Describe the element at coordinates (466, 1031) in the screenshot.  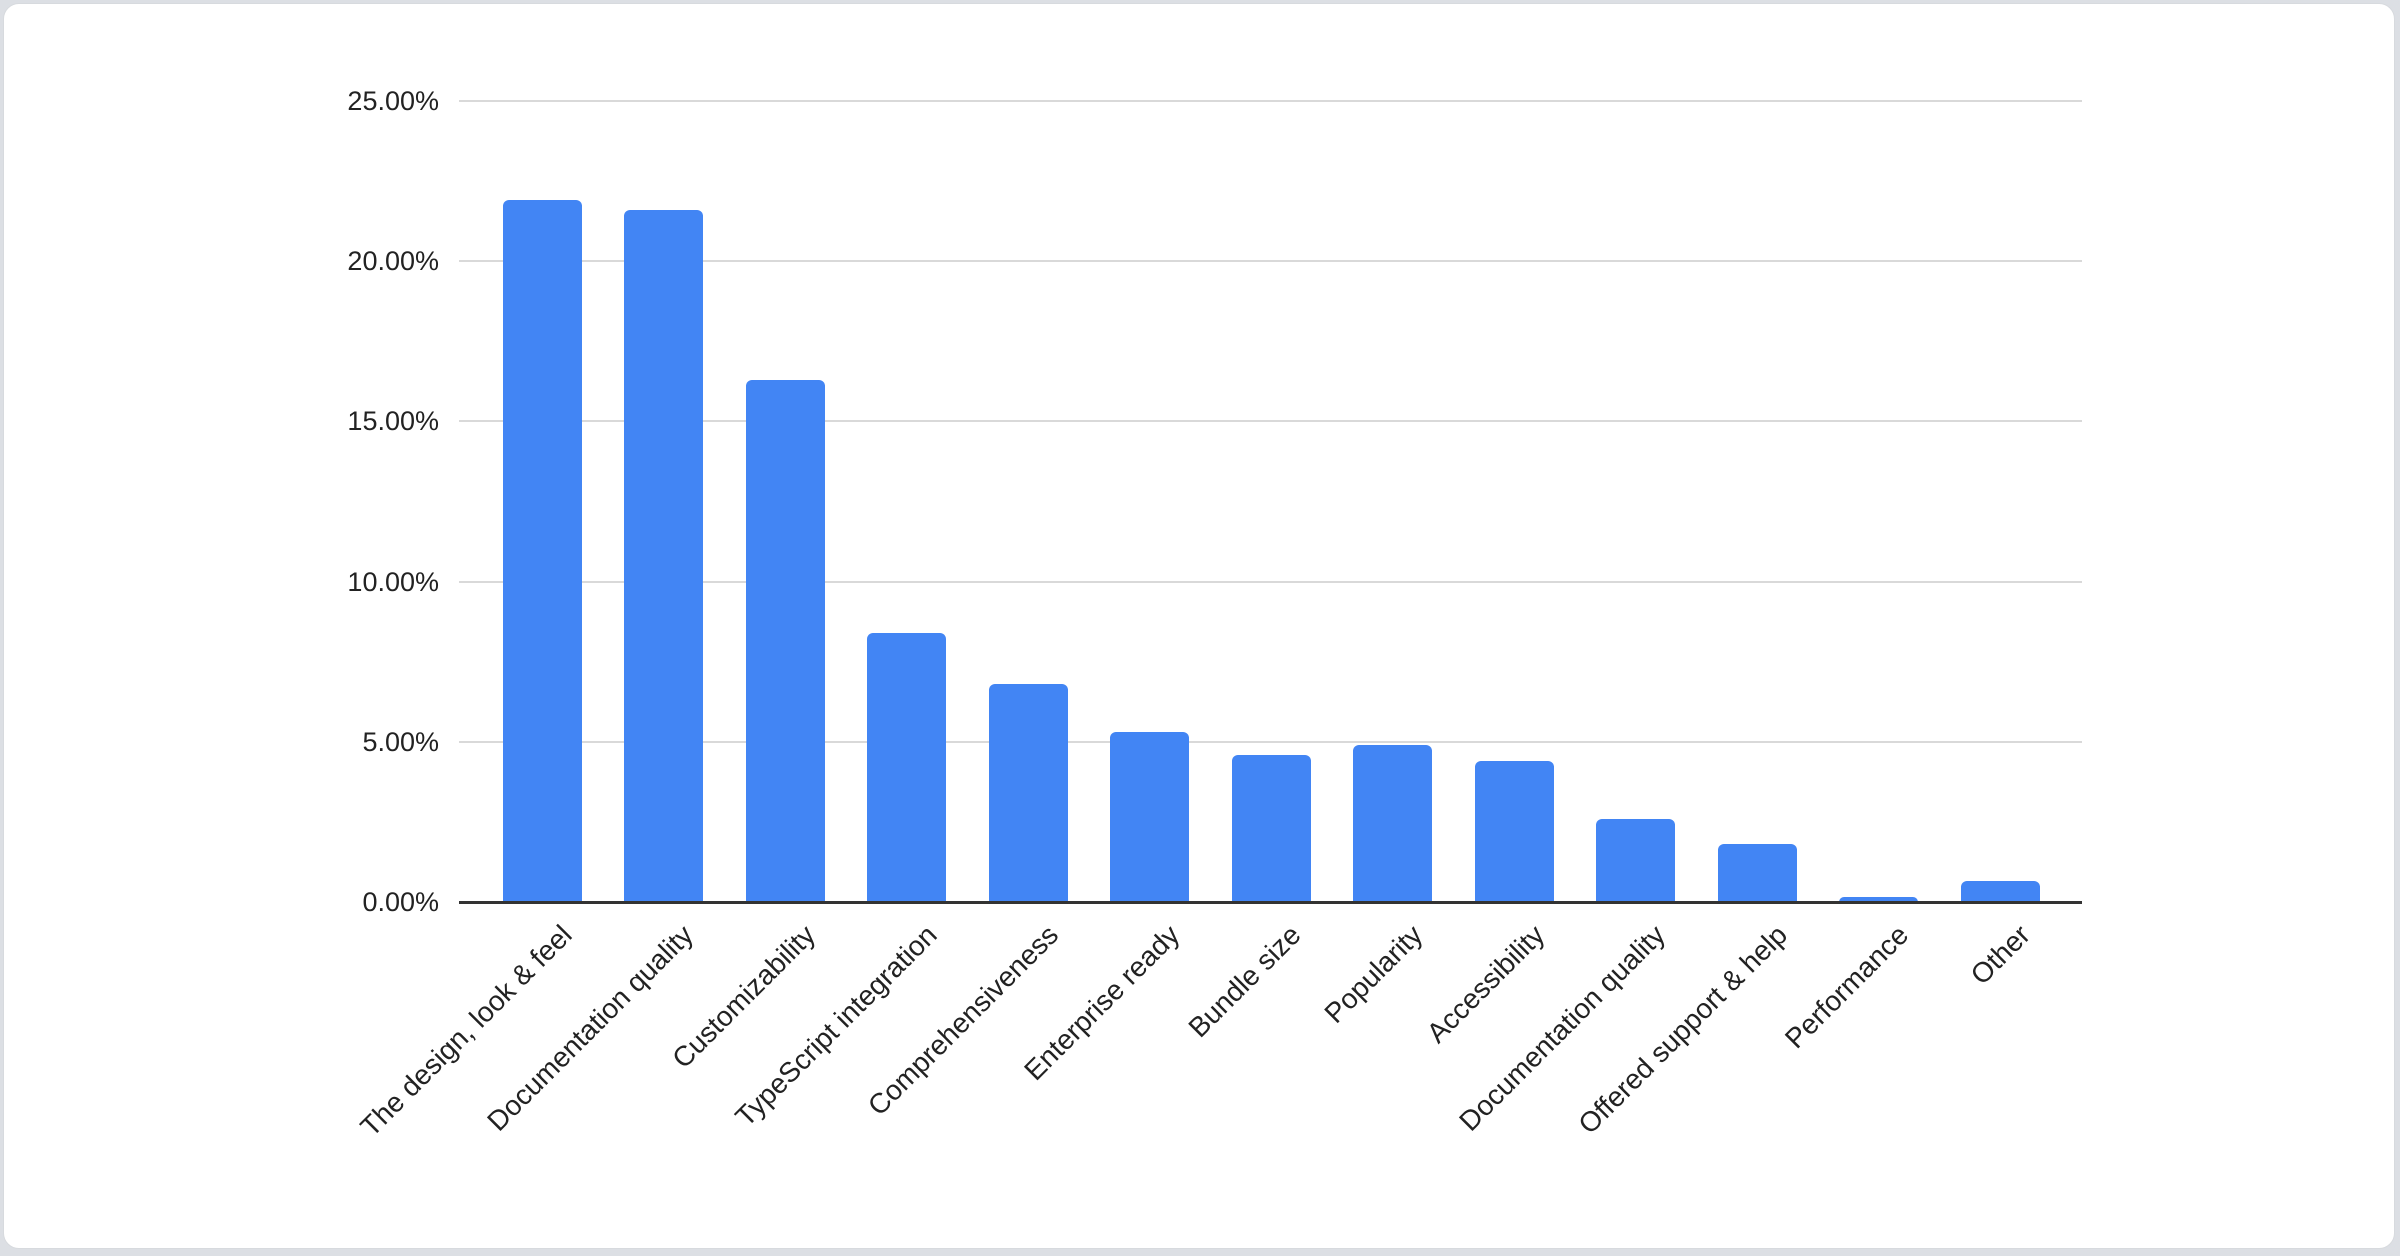
I see `x-axis-category-label: The design, look & feel` at that location.